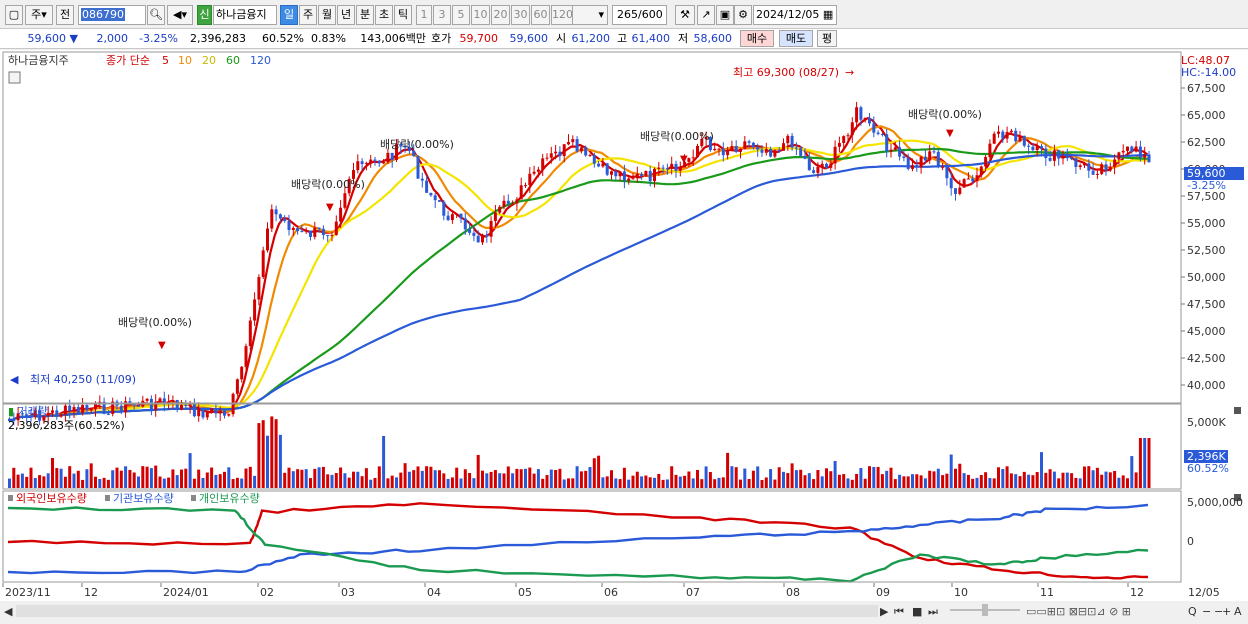  I want to click on interval-button-5: 30, so click(520, 15).